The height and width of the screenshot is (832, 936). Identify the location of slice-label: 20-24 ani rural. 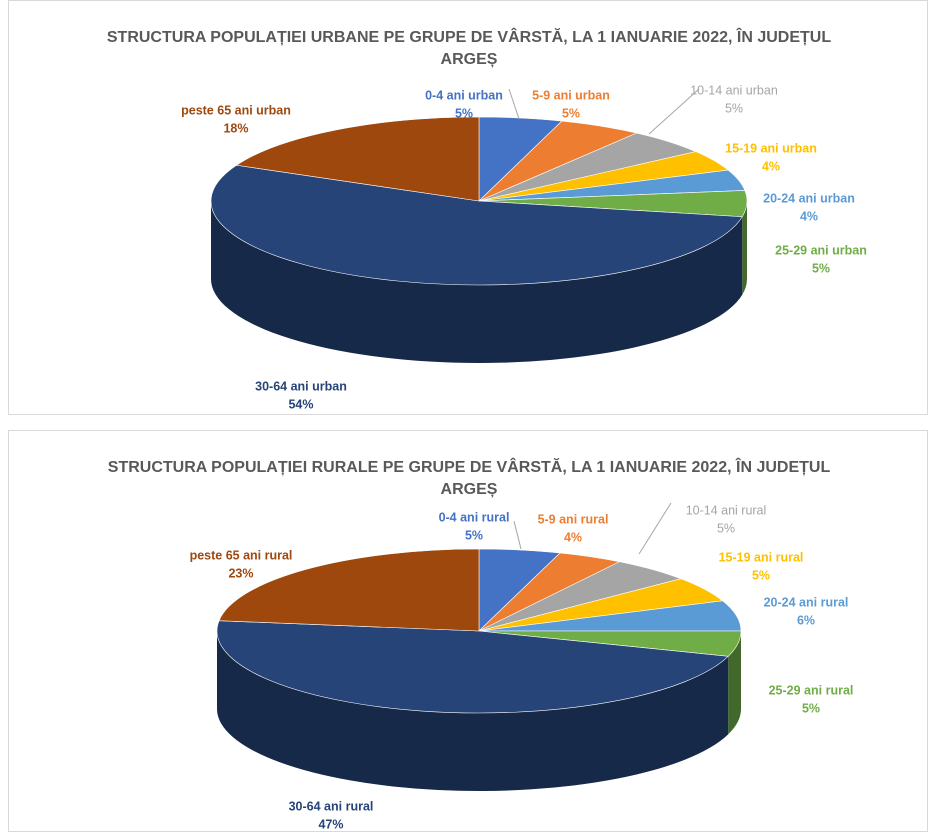
(806, 602).